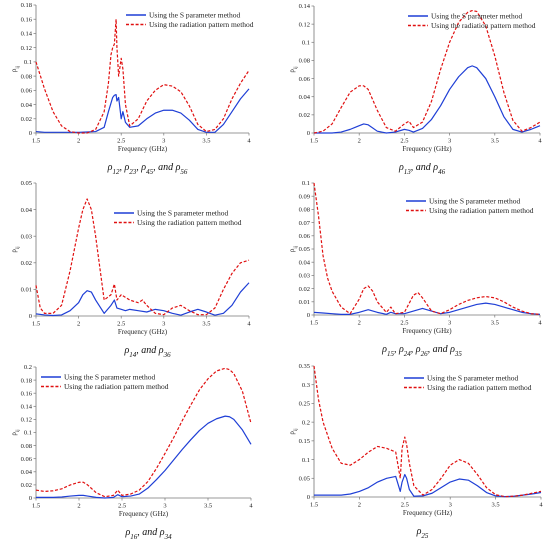 This screenshot has width=550, height=545. Describe the element at coordinates (304, 196) in the screenshot. I see `y-tick-label: 0.09` at that location.